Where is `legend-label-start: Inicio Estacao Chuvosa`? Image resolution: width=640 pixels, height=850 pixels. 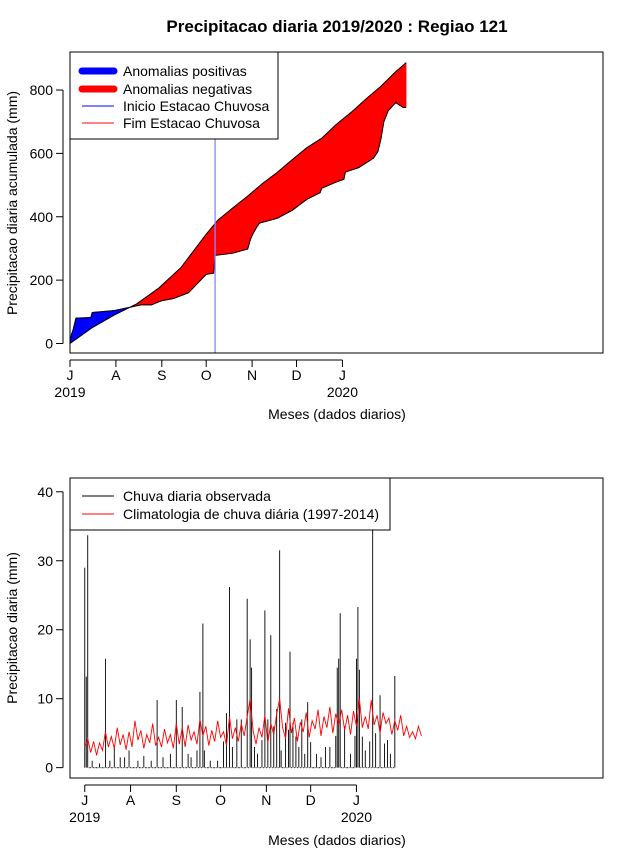
legend-label-start: Inicio Estacao Chuvosa is located at coordinates (196, 106).